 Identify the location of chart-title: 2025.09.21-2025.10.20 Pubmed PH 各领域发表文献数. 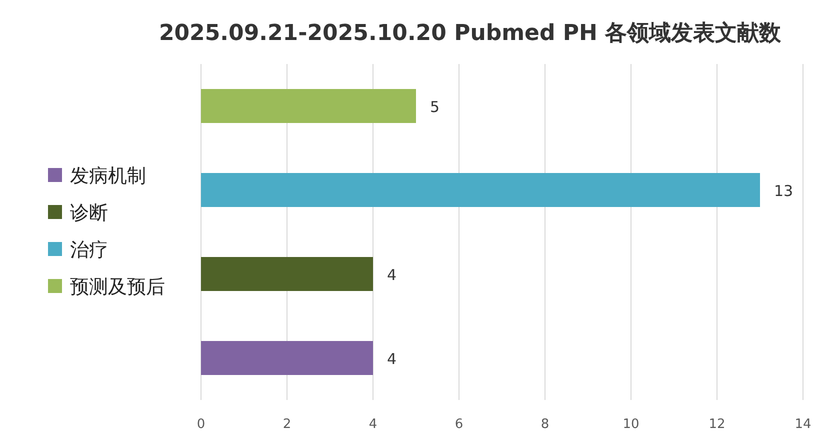
(470, 33).